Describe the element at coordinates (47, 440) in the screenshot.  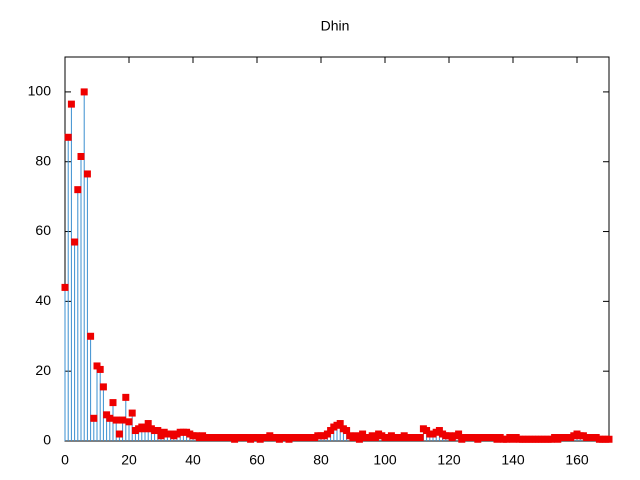
I see `y-tick-label: 0` at that location.